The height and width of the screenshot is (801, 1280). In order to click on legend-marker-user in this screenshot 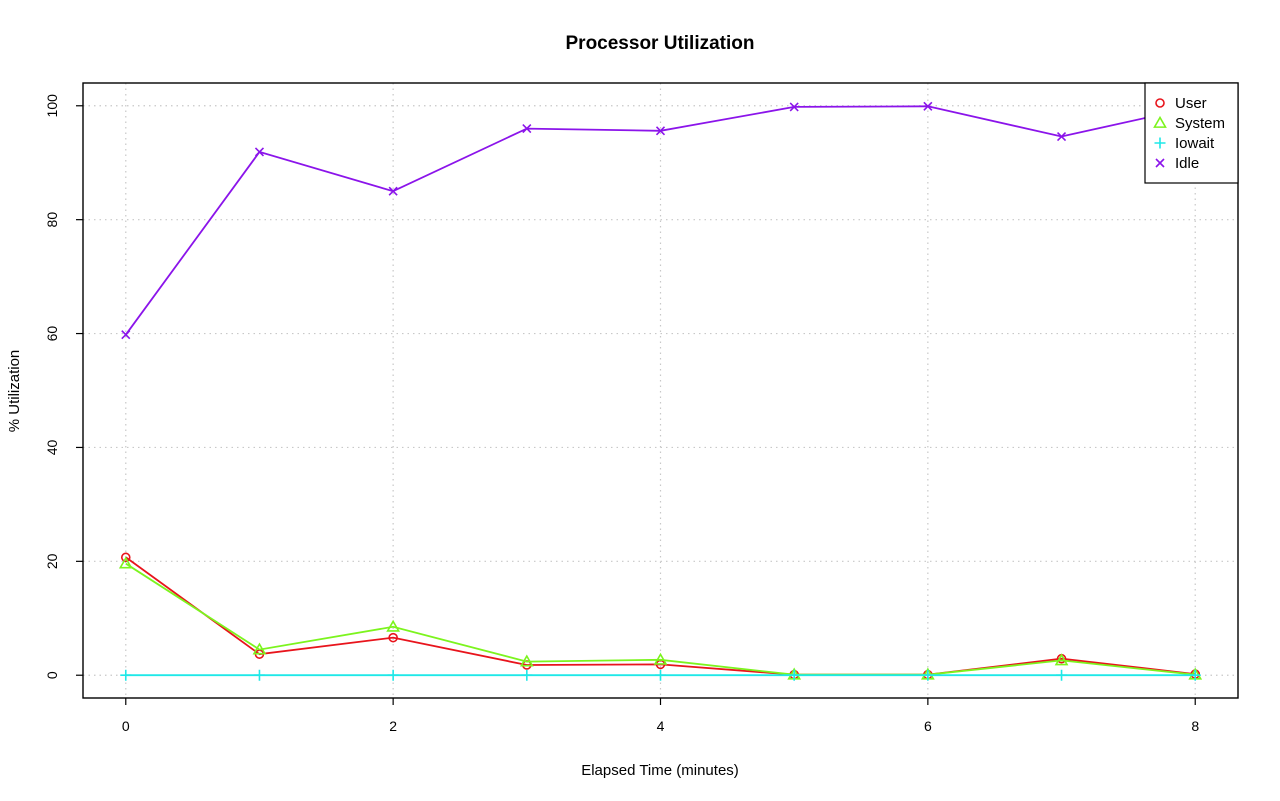, I will do `click(1160, 103)`.